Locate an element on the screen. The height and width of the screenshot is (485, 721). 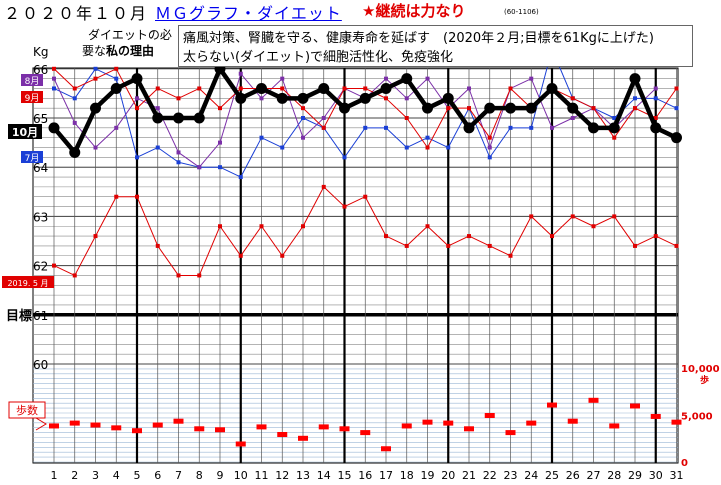
series-label-2019: 2019. 5 月 is located at coordinates (27, 283).